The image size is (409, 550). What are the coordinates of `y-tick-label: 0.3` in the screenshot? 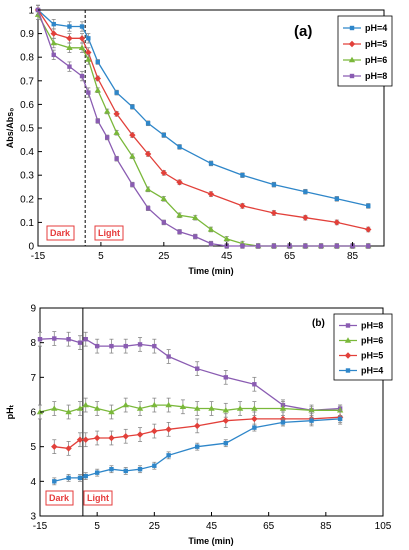 It's located at (27, 176).